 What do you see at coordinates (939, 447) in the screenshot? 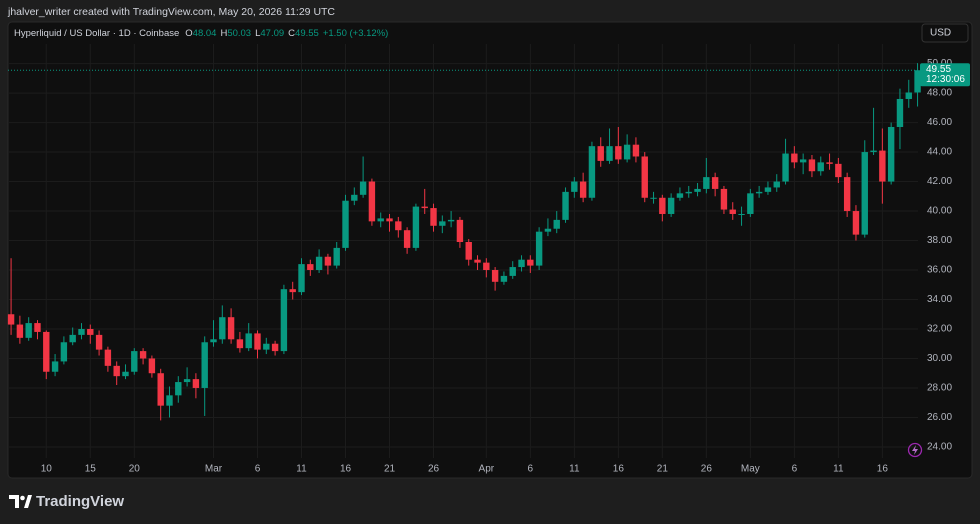
I see `y-tick-label: 24.00` at bounding box center [939, 447].